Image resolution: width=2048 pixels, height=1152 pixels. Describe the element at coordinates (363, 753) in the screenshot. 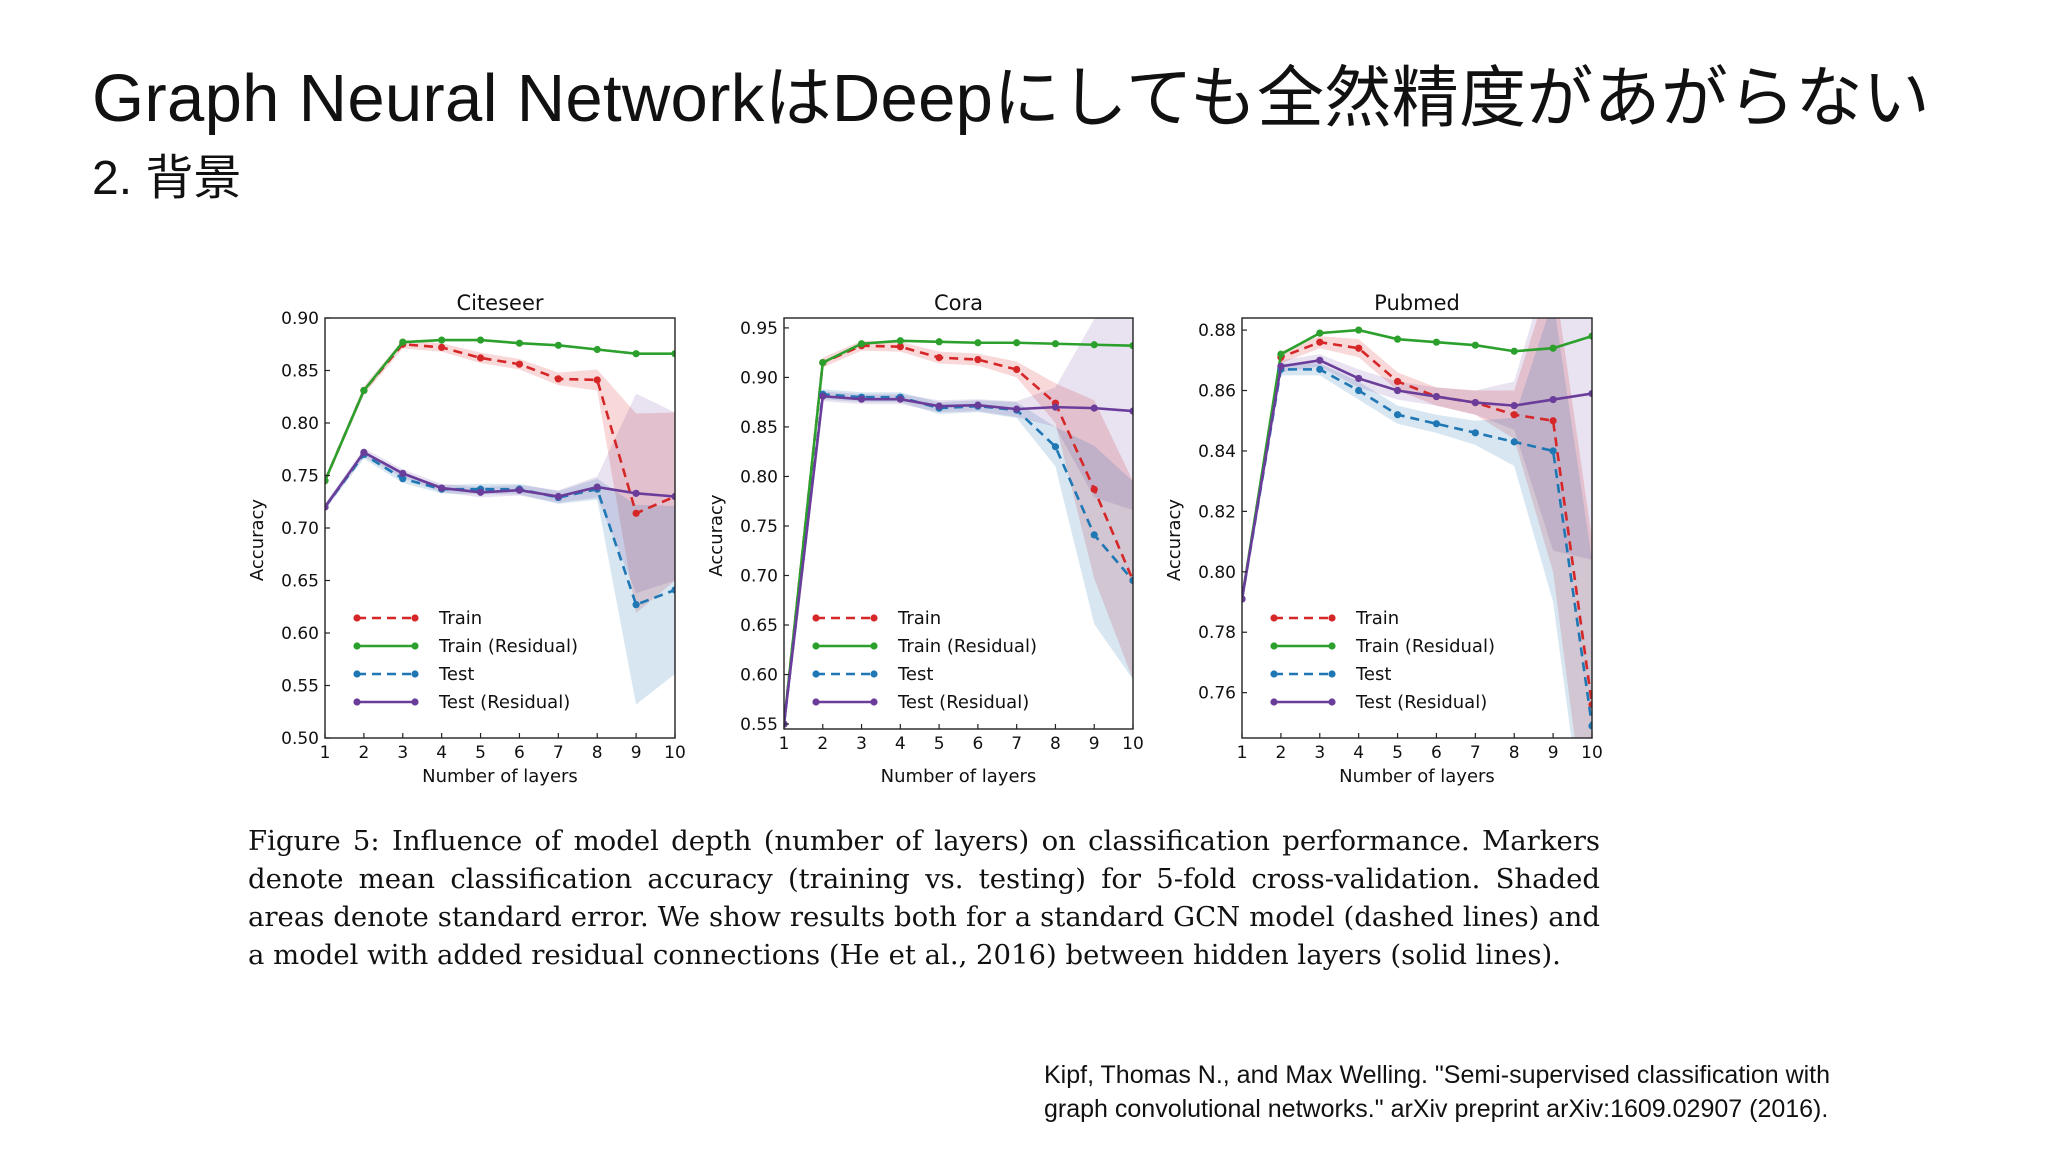

I see `x-tick-label: 2` at that location.